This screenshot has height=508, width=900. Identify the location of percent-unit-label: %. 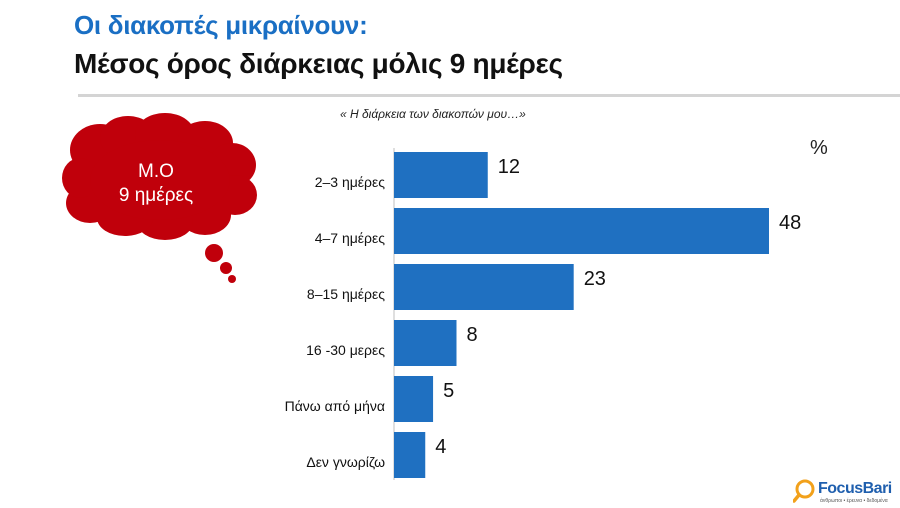
(819, 148).